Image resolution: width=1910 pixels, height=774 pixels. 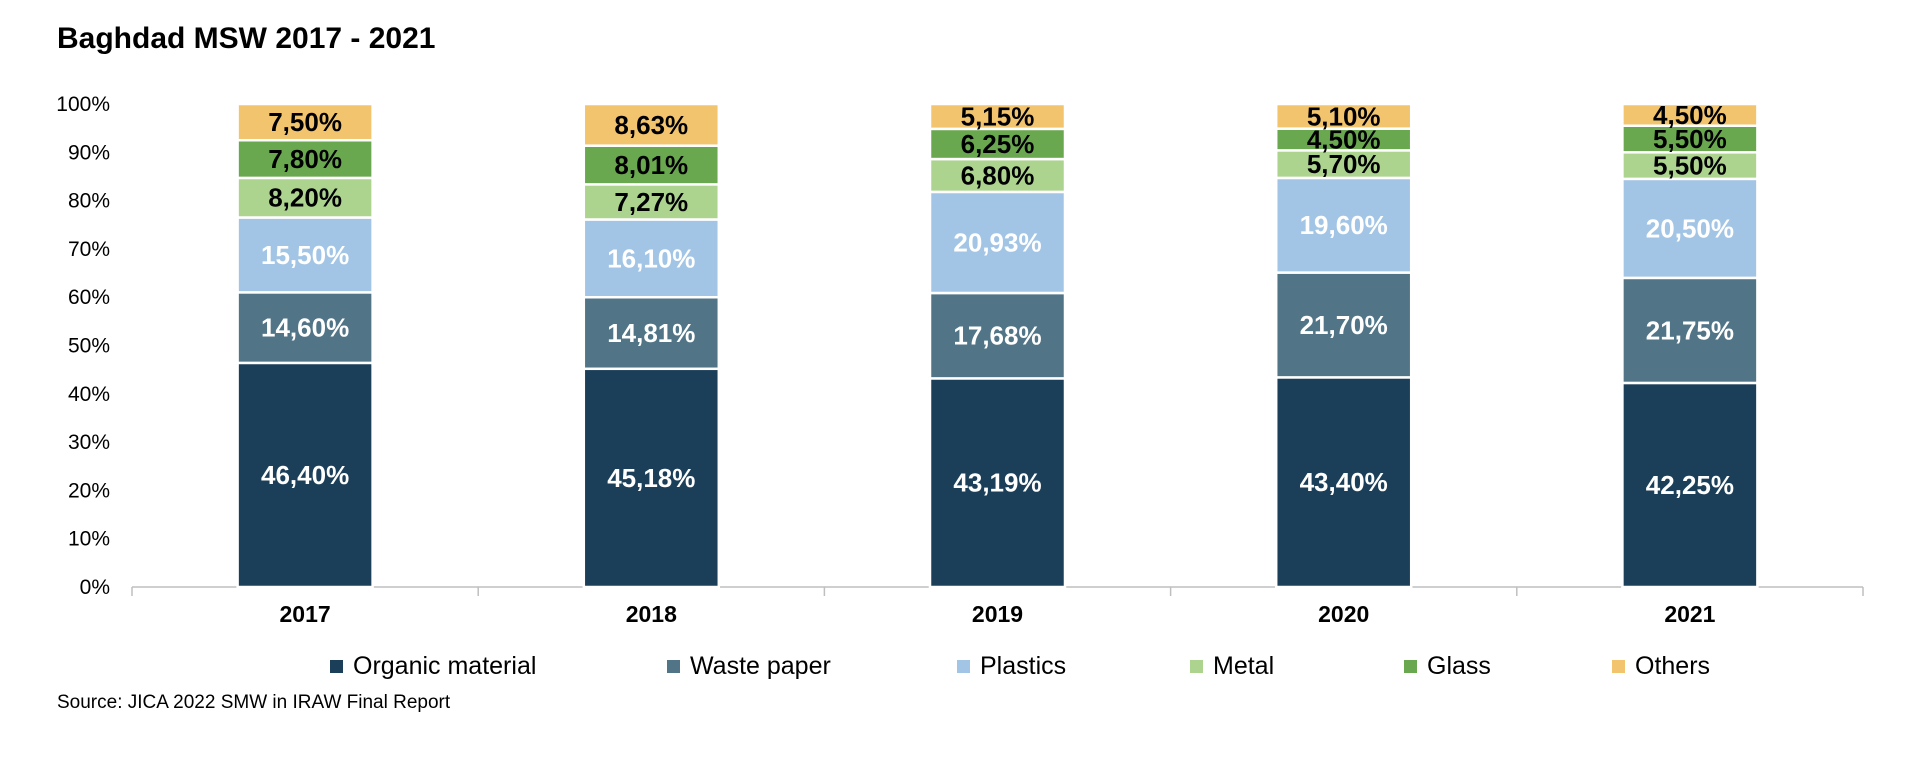 I want to click on legend-label: Plastics, so click(x=1023, y=666).